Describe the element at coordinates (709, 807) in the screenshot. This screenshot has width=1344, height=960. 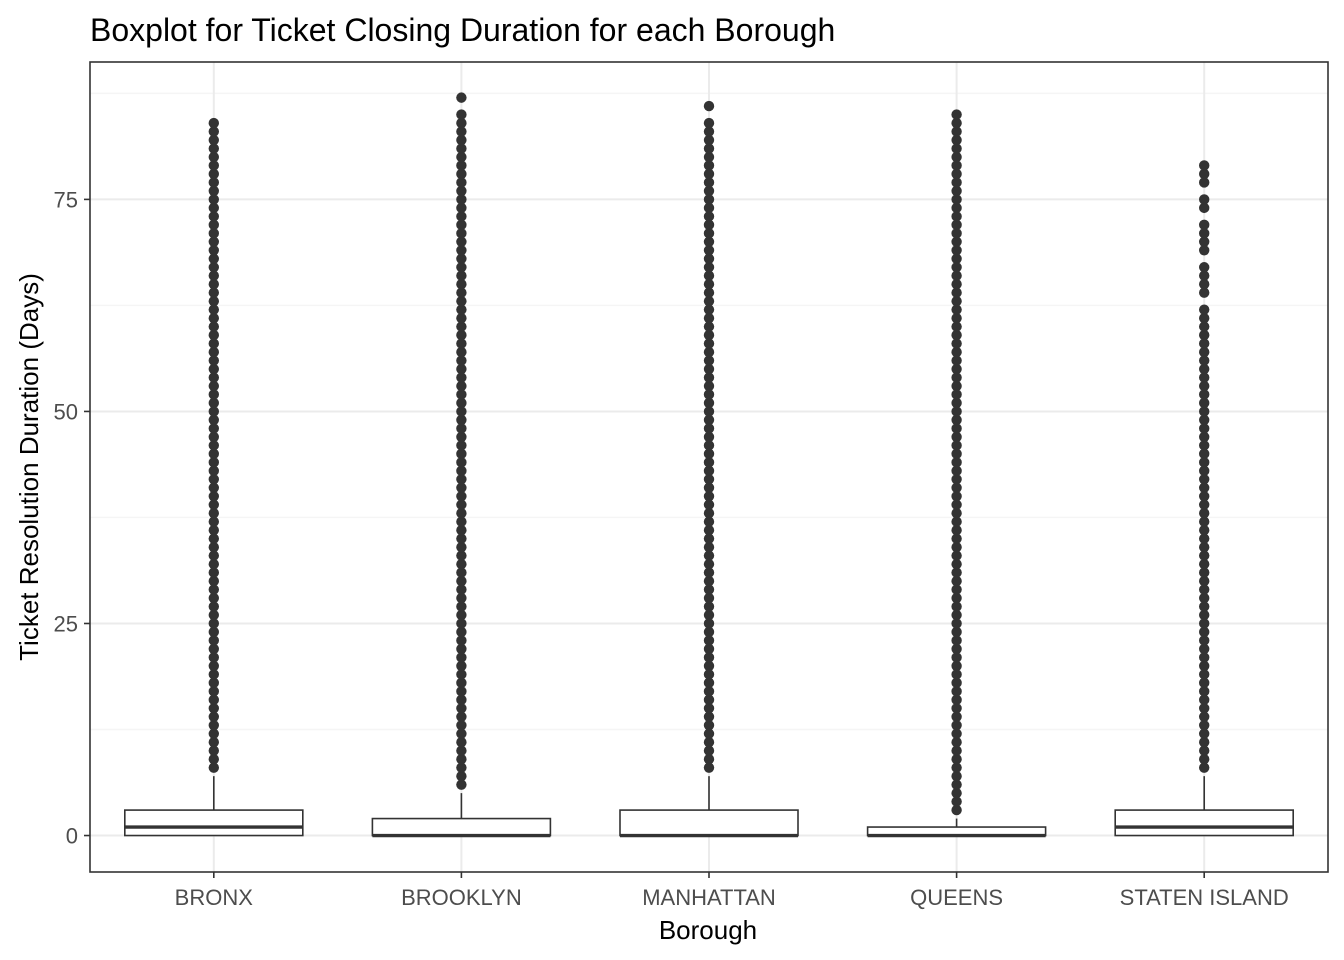
I see `box-layer` at that location.